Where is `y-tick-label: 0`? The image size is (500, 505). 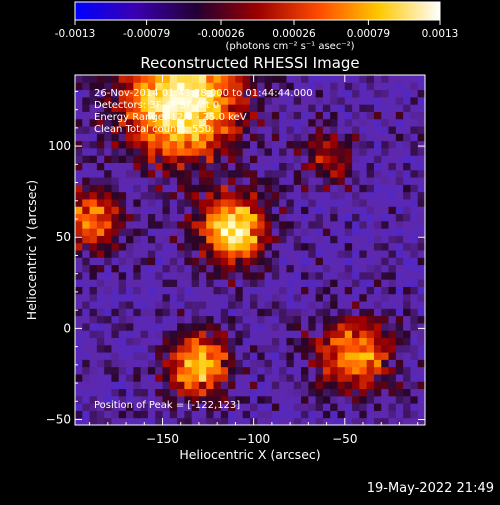 y-tick-label: 0 is located at coordinates (67, 328).